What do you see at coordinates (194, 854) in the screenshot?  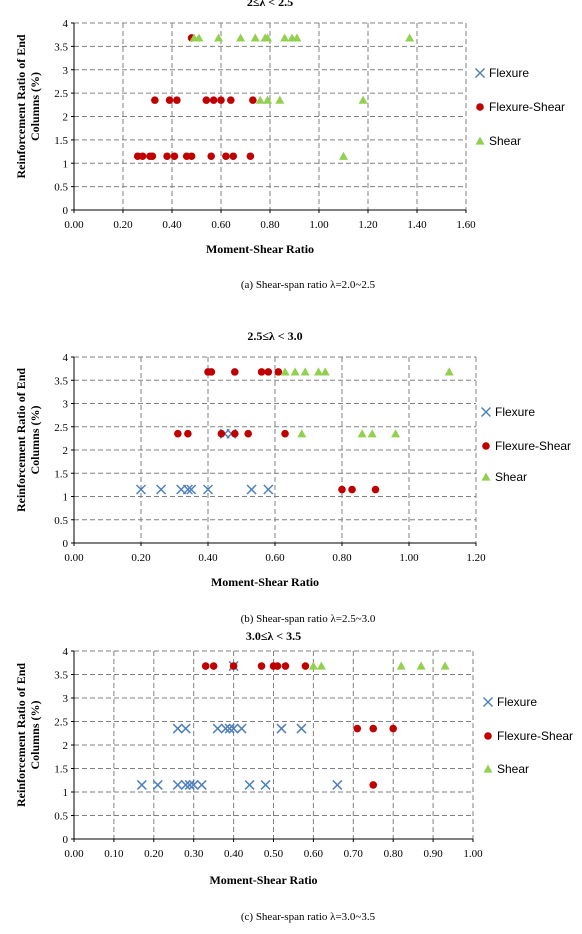 I see `x-tick-label: 0.30` at bounding box center [194, 854].